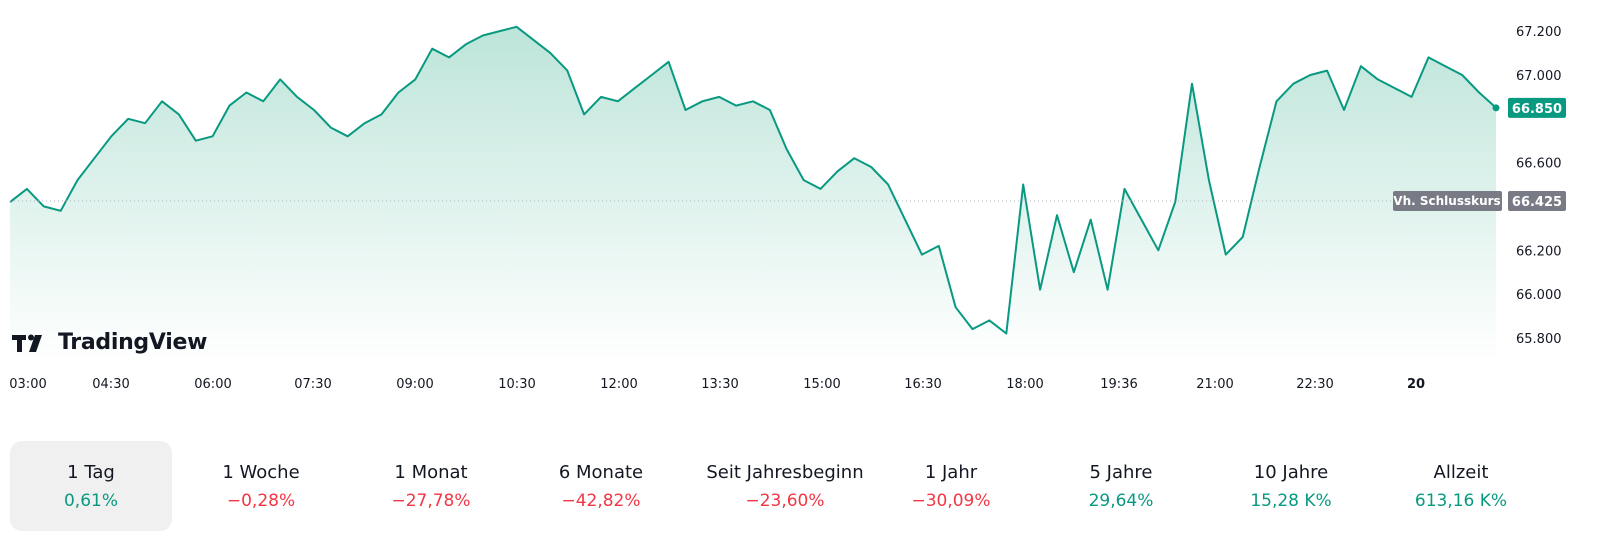 The image size is (1600, 534). Describe the element at coordinates (1539, 76) in the screenshot. I see `price-axis-tick: 67.000` at that location.